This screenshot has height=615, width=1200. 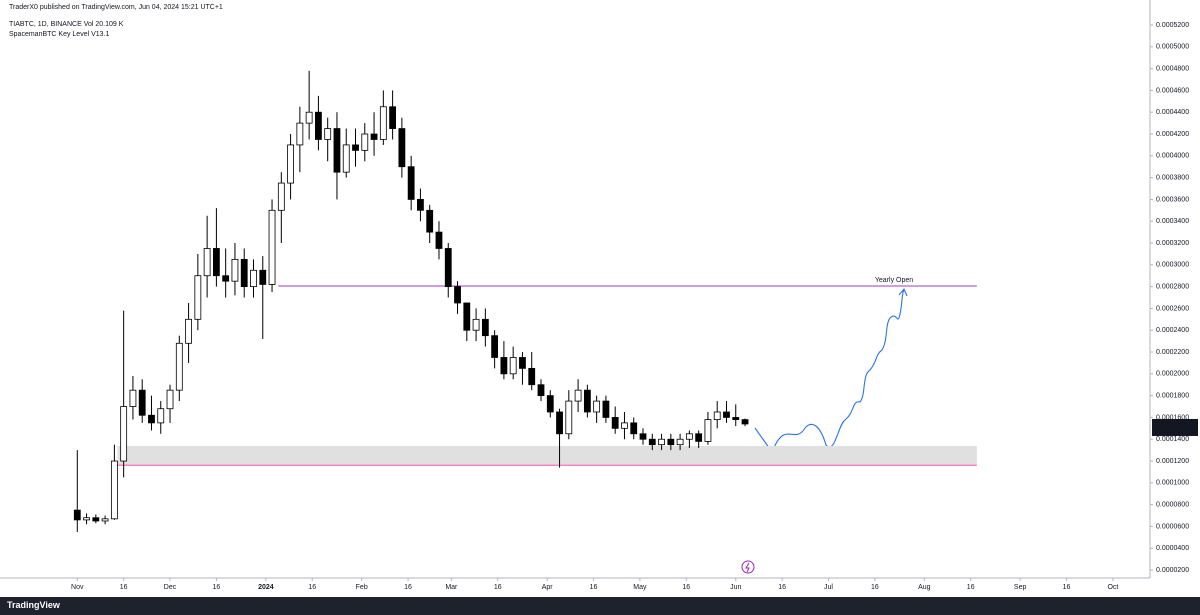 What do you see at coordinates (1172, 330) in the screenshot?
I see `y-tick-label: 0.0002400` at bounding box center [1172, 330].